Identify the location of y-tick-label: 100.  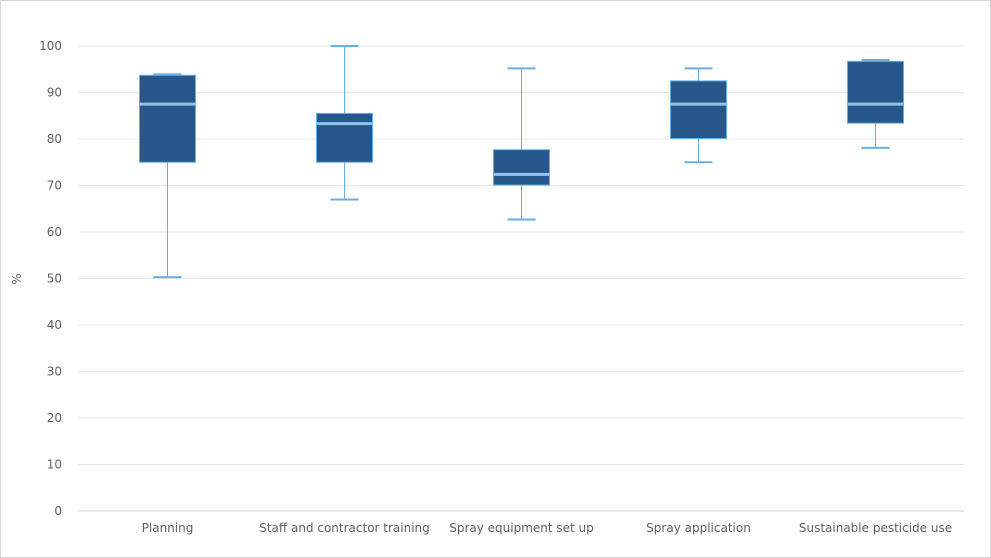
(50, 46).